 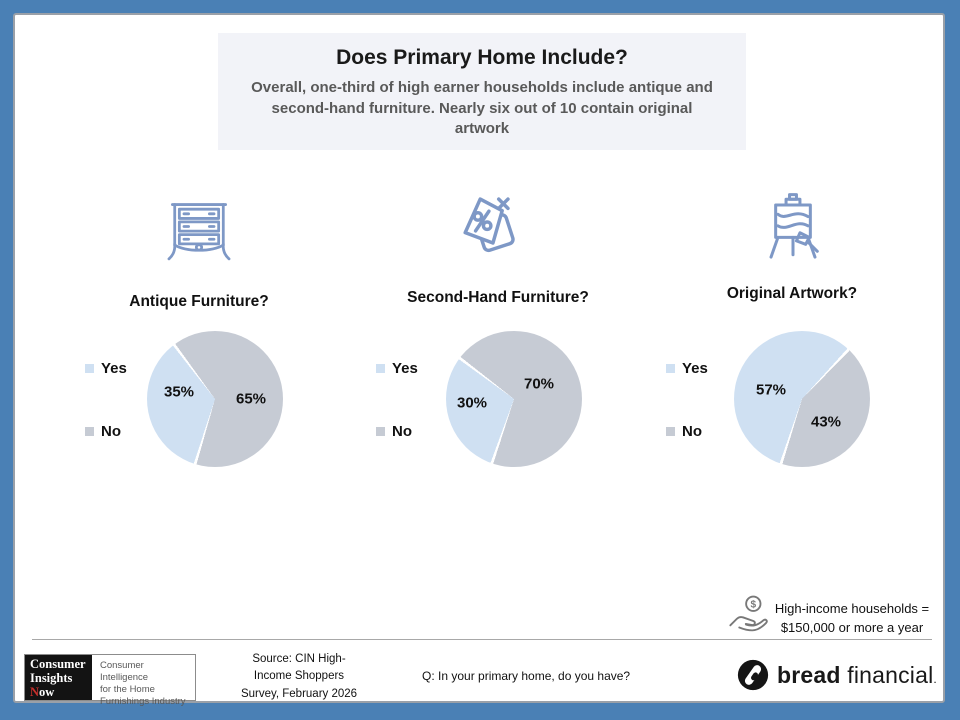 I want to click on bread-financial-logo: bread financial., so click(x=837, y=675).